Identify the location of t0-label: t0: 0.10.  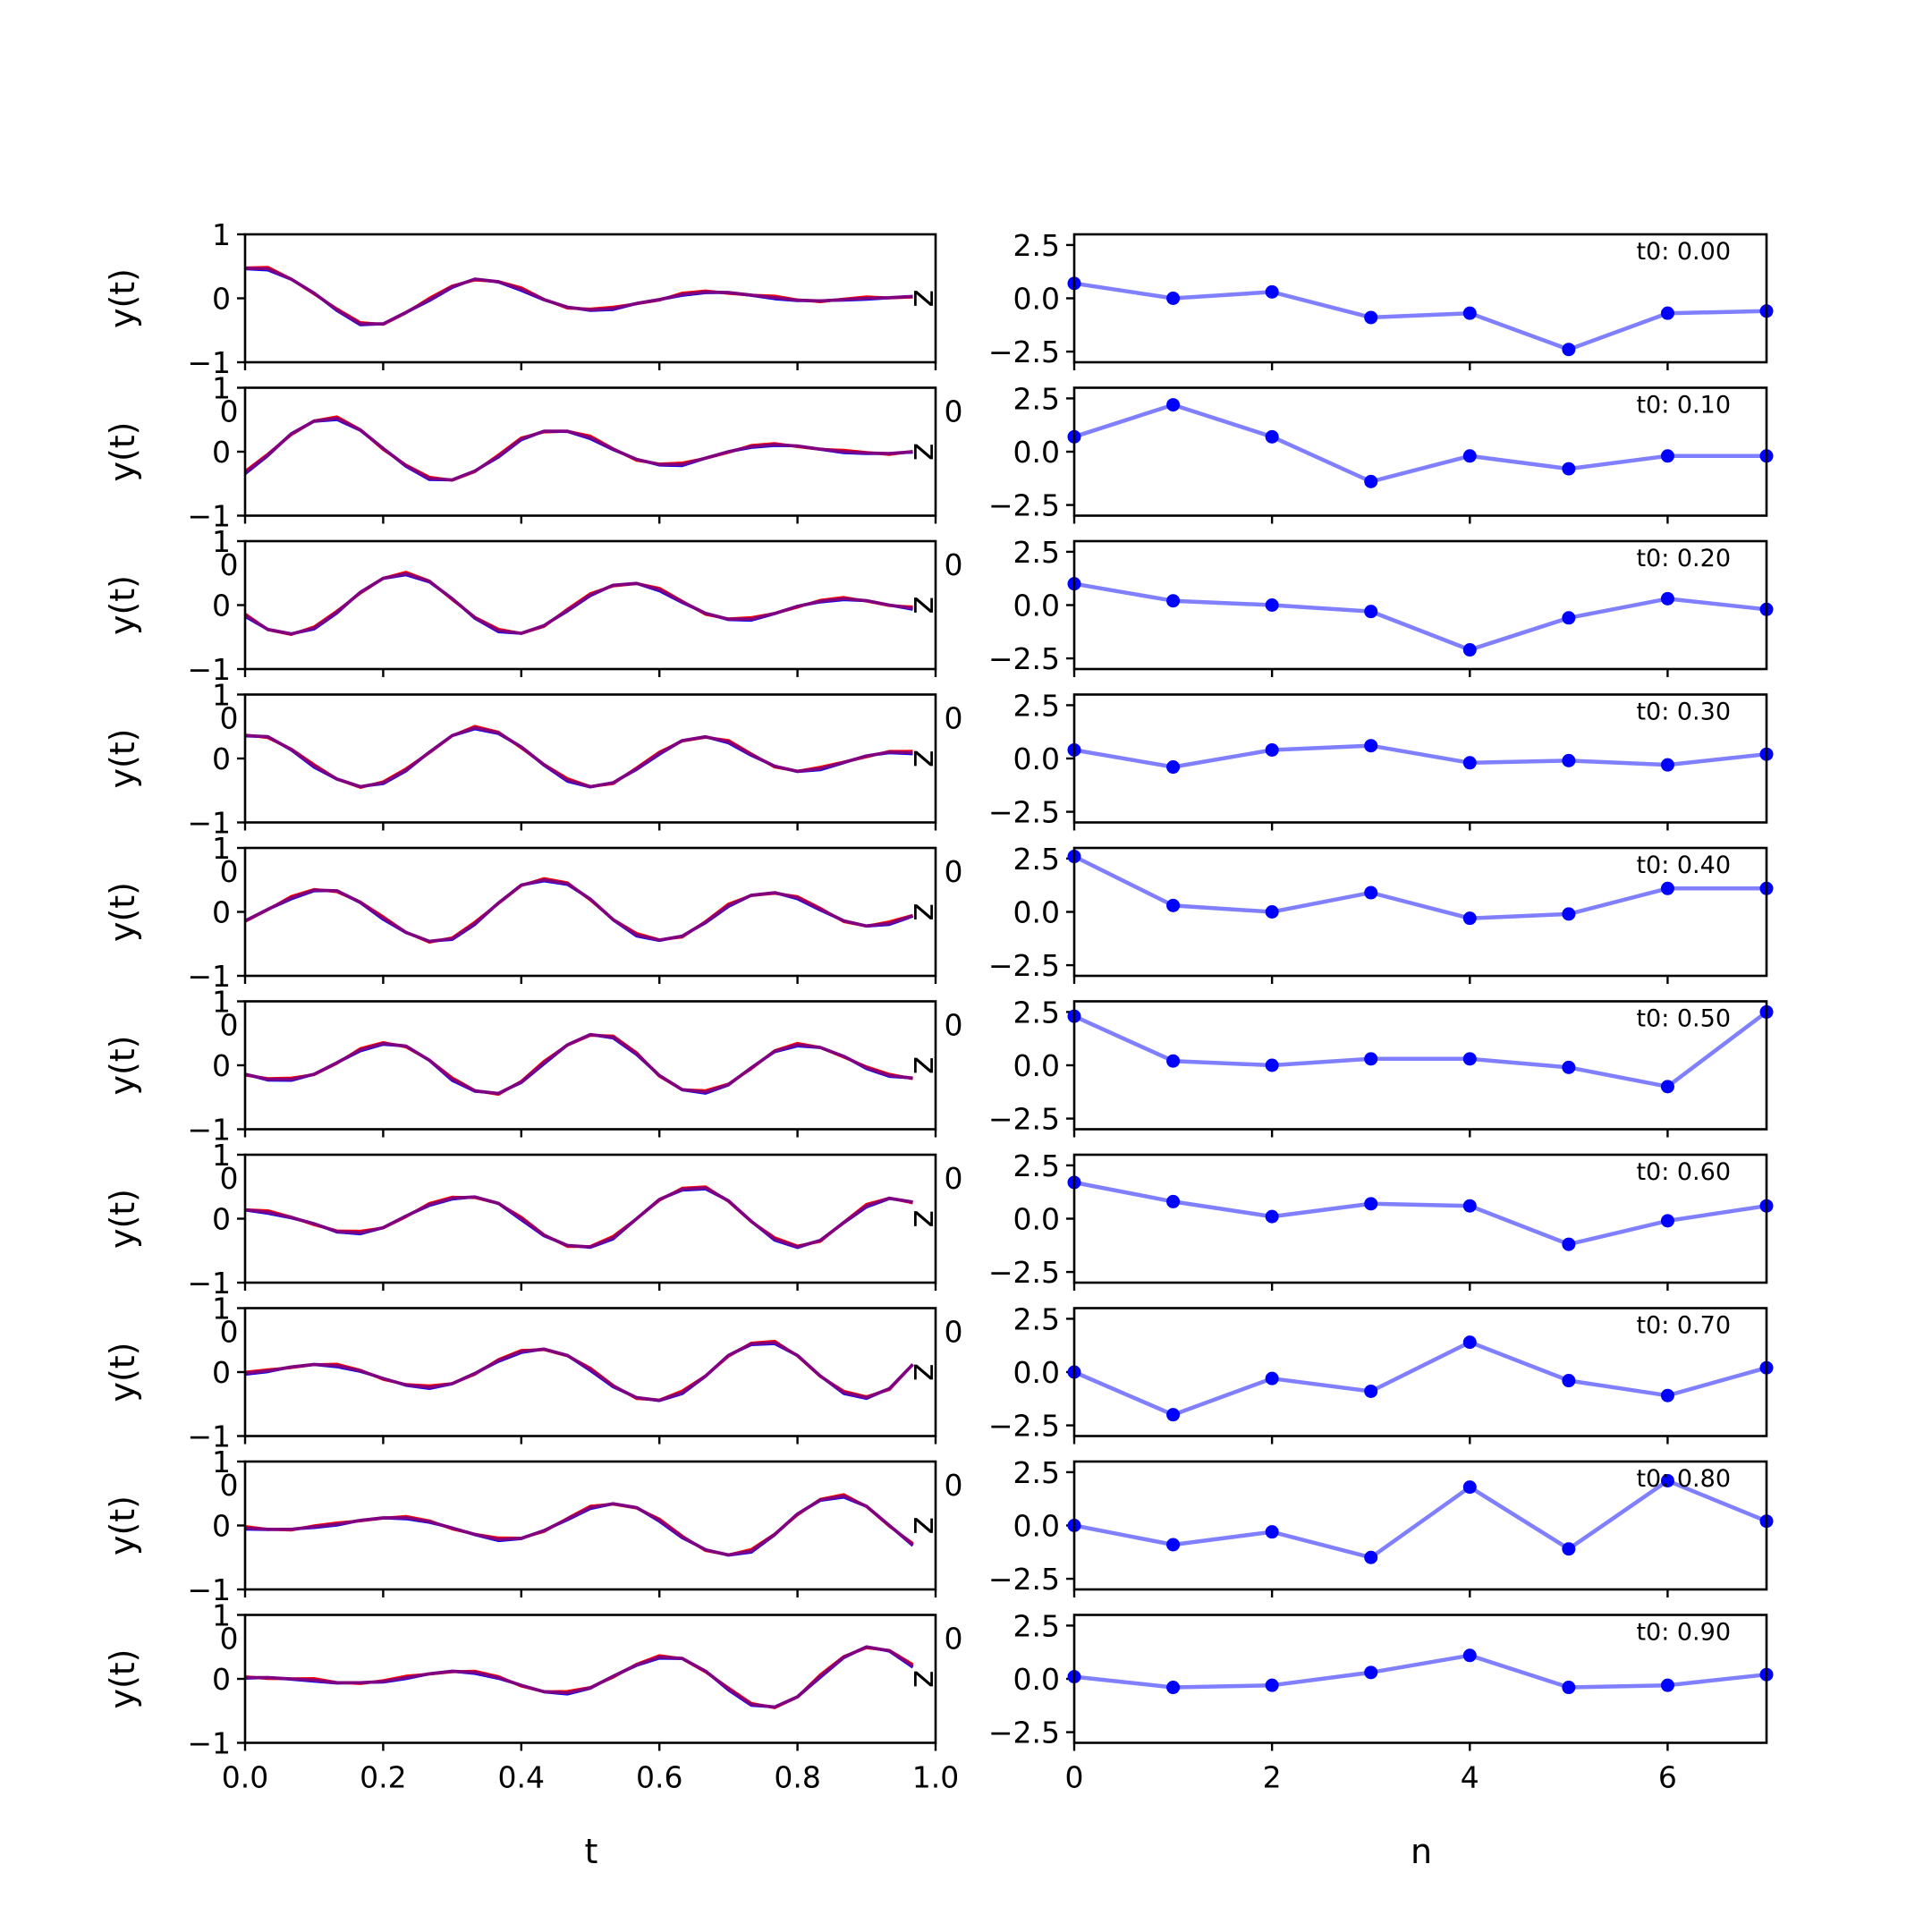
(1683, 405).